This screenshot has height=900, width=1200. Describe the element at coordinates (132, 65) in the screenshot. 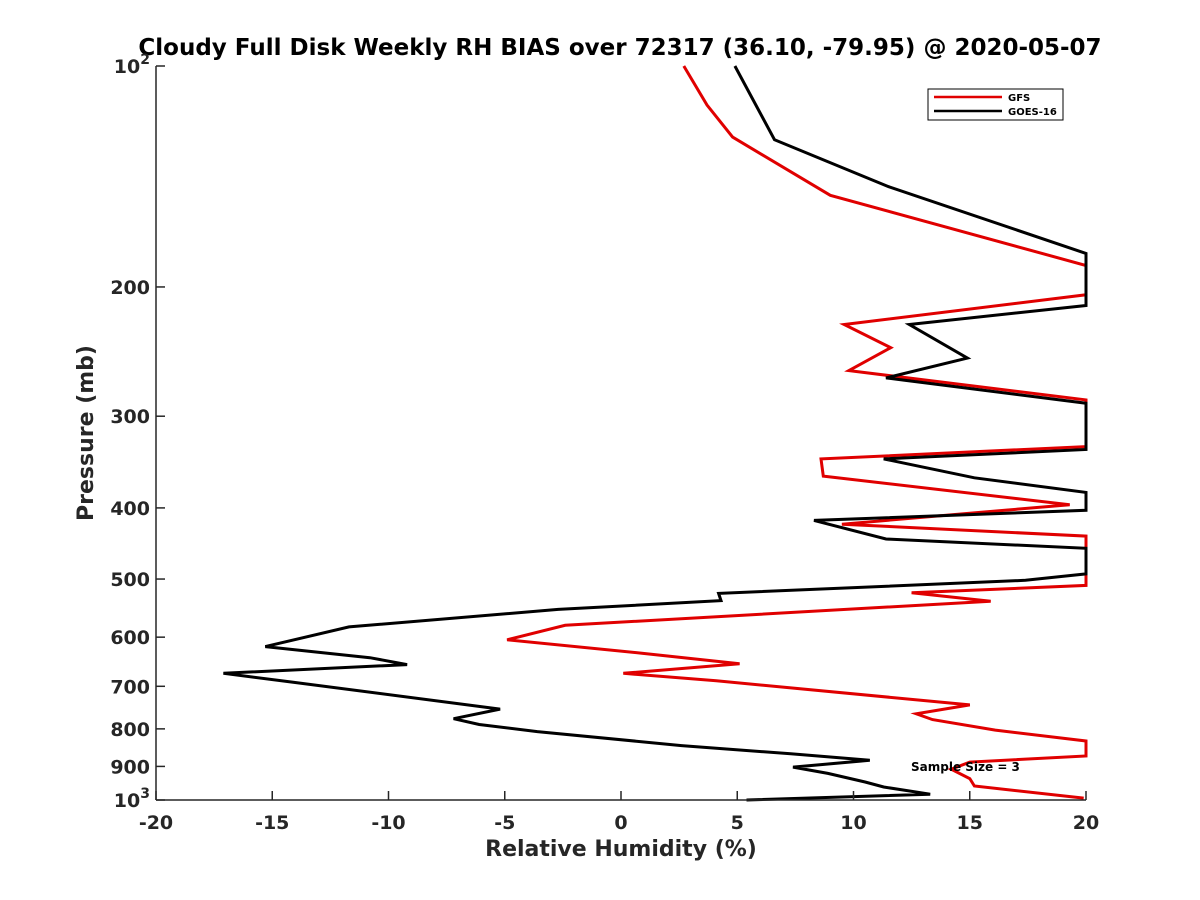

I see `y-tick-label: 10²` at that location.